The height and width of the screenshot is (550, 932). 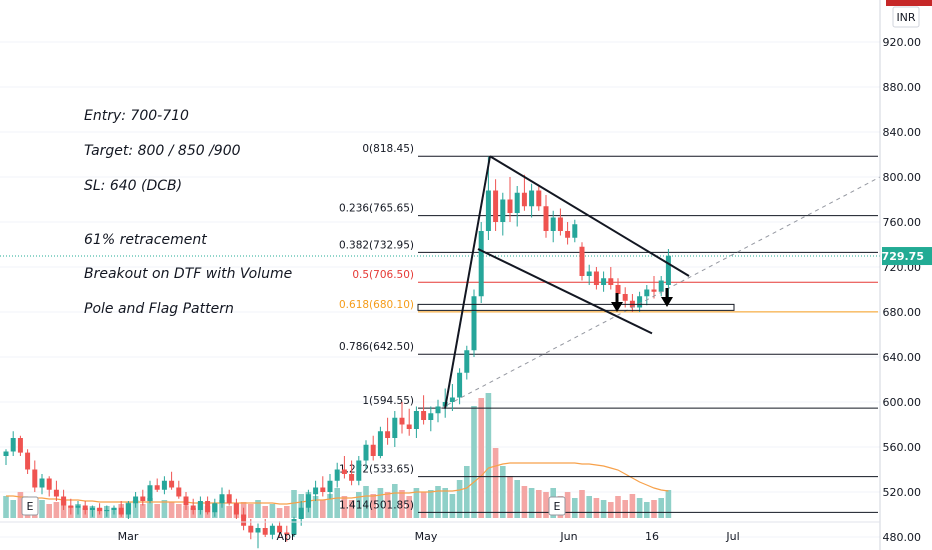 I want to click on earnings-marker-letter: E, so click(x=30, y=506).